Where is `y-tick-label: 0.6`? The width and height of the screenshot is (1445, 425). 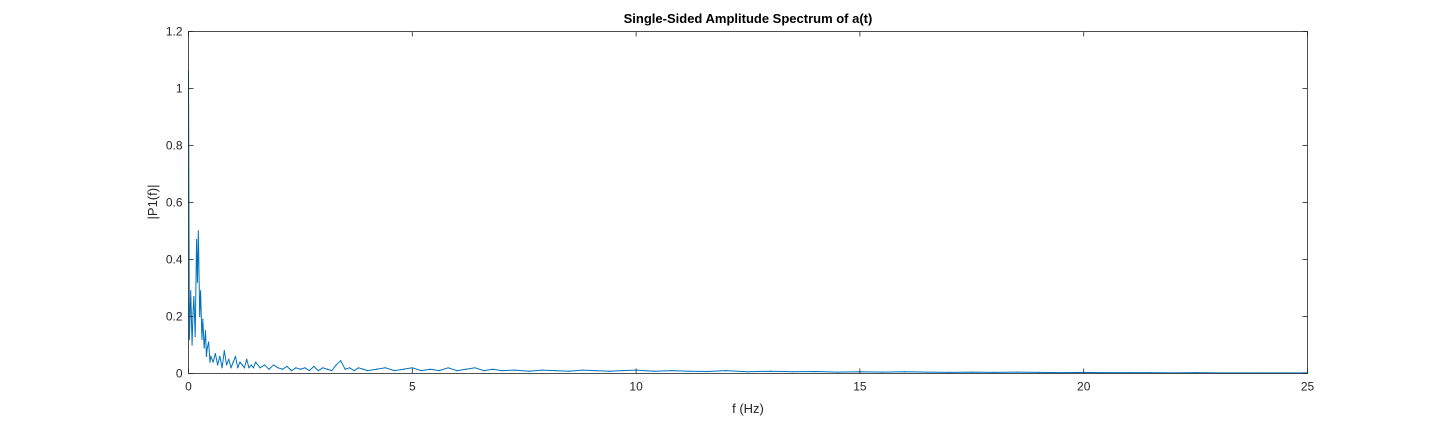
y-tick-label: 0.6 is located at coordinates (174, 203).